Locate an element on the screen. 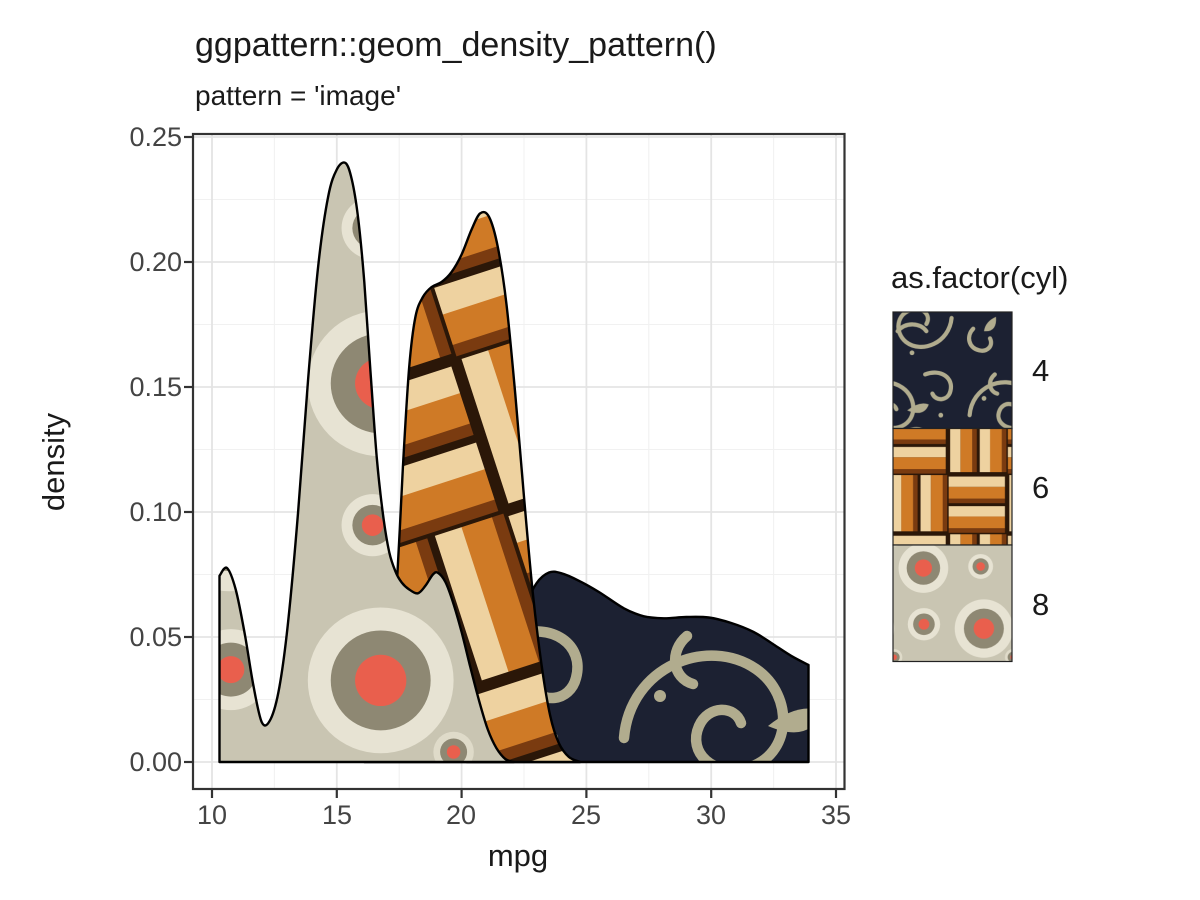 Image resolution: width=1200 pixels, height=900 pixels. y-tick-label-0.05: 0.05 is located at coordinates (155, 637).